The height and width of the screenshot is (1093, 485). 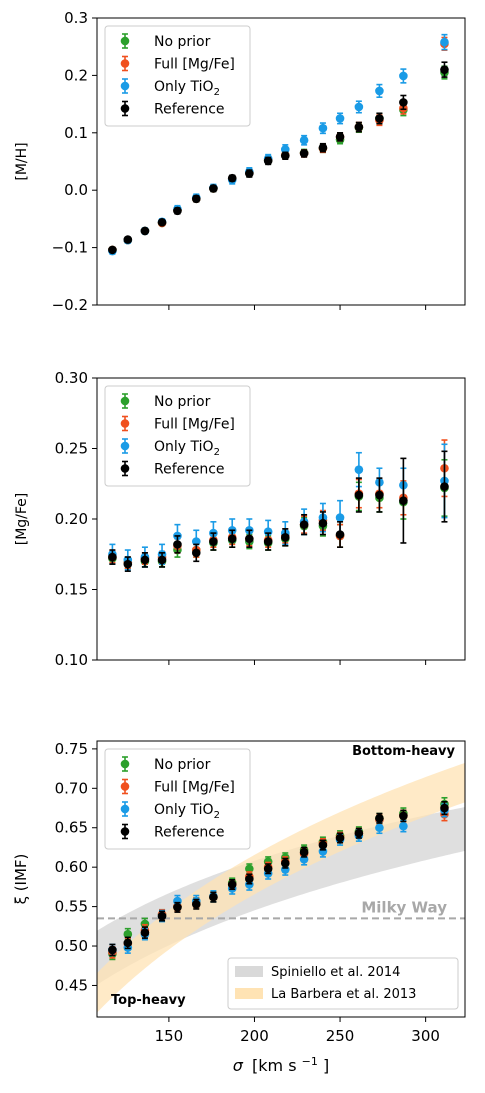 I want to click on x-tick-label-2-1: 200, so click(x=254, y=1036).